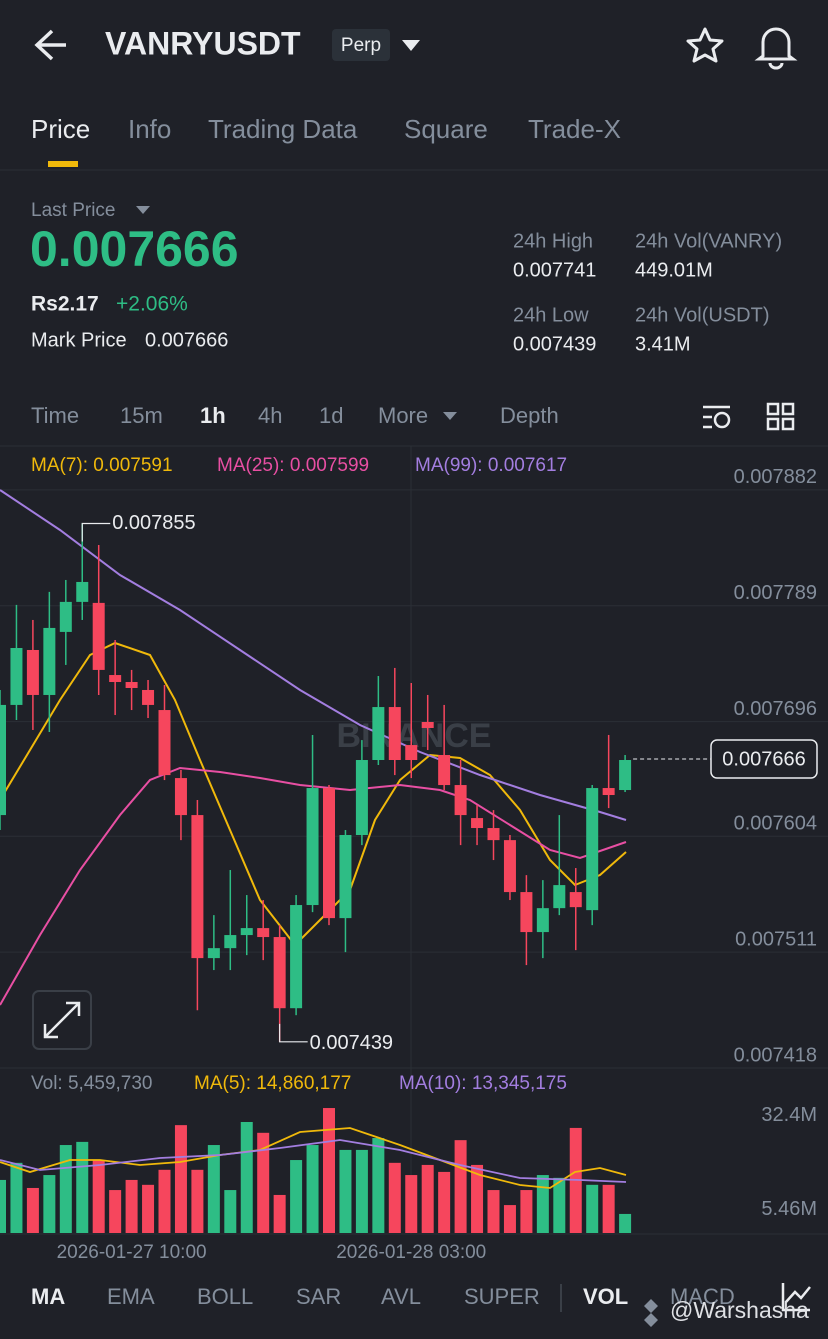 This screenshot has width=828, height=1339. I want to click on indicator-tab: MA, so click(48, 1296).